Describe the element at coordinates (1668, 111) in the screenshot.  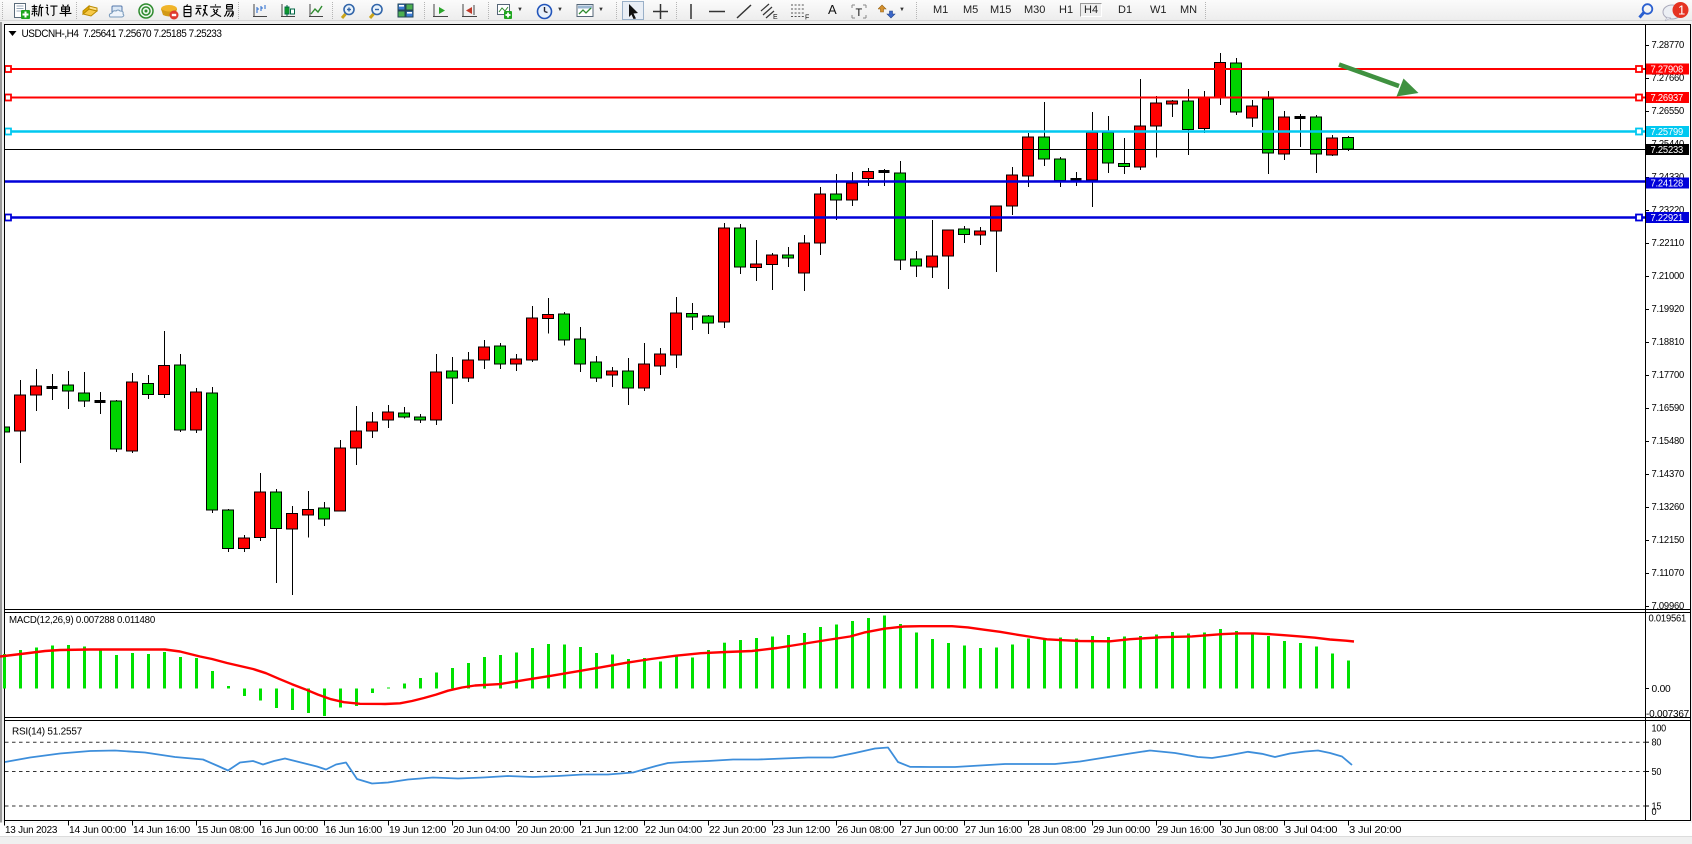
I see `svg-text: 7.26550` at that location.